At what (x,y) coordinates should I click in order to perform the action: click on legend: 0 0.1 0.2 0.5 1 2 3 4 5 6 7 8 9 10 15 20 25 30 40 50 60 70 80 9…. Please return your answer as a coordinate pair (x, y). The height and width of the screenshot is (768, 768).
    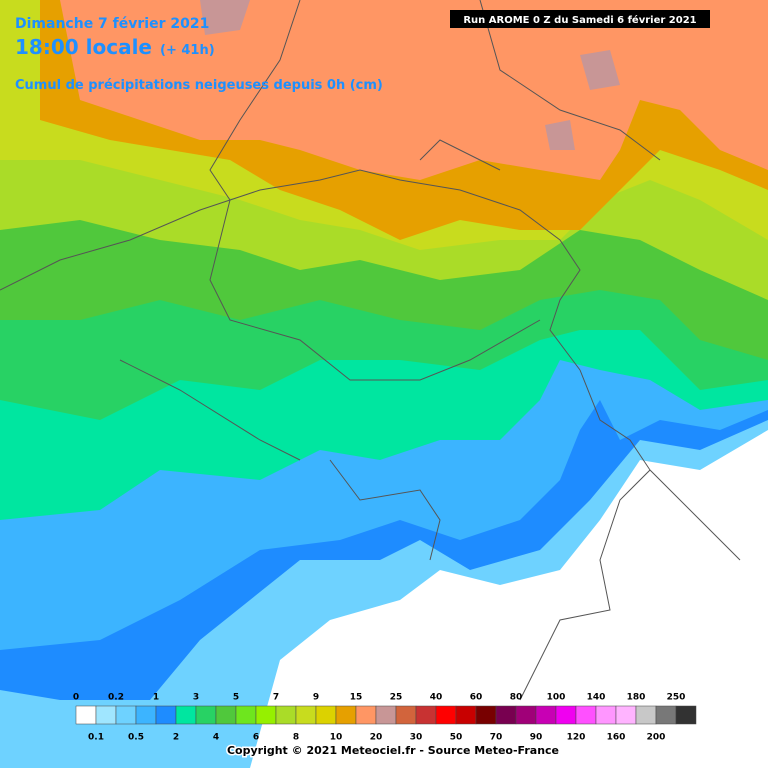
    Looking at the image, I should click on (385, 718).